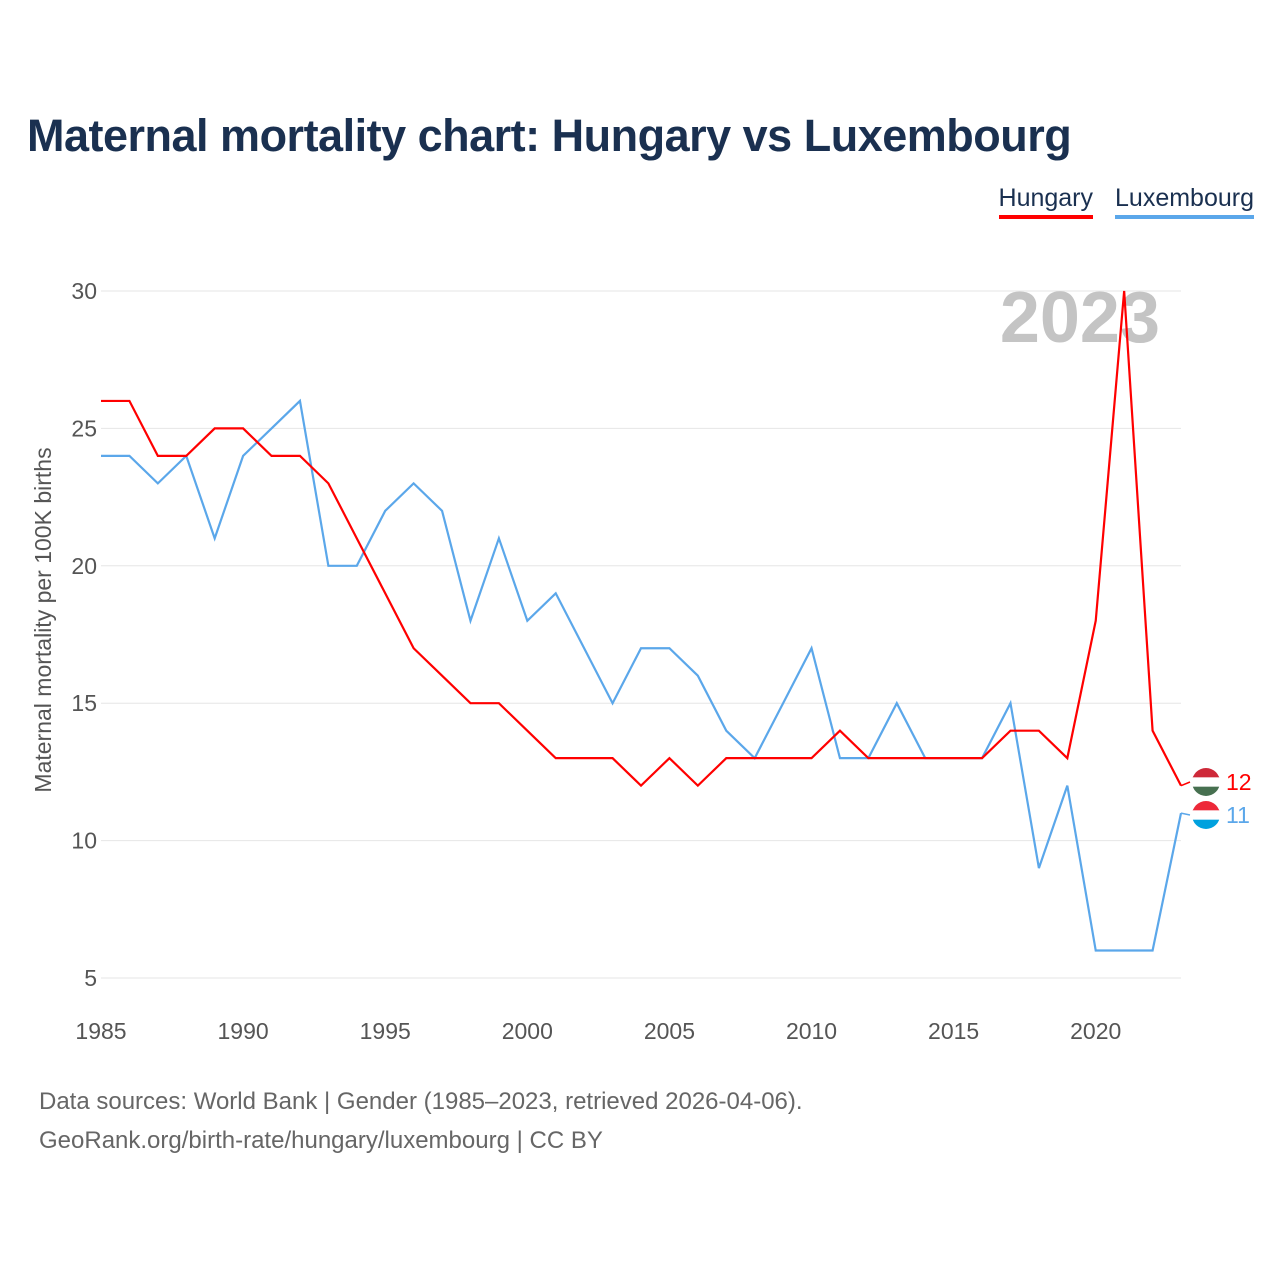 This screenshot has height=1280, width=1280. I want to click on y-tick-label: 20, so click(84, 566).